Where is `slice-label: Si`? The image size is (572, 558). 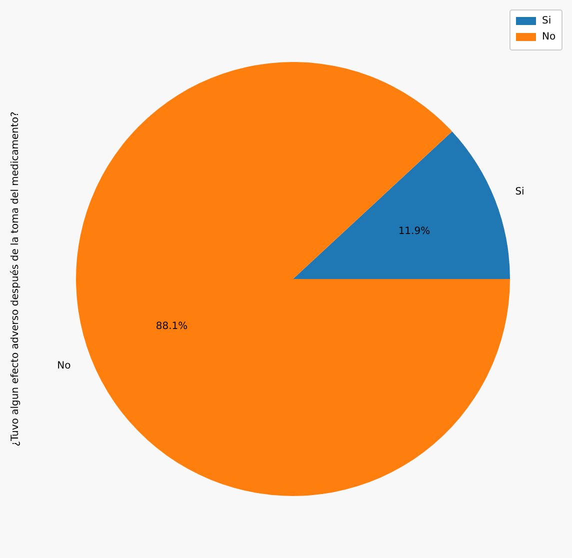
slice-label: Si is located at coordinates (519, 192).